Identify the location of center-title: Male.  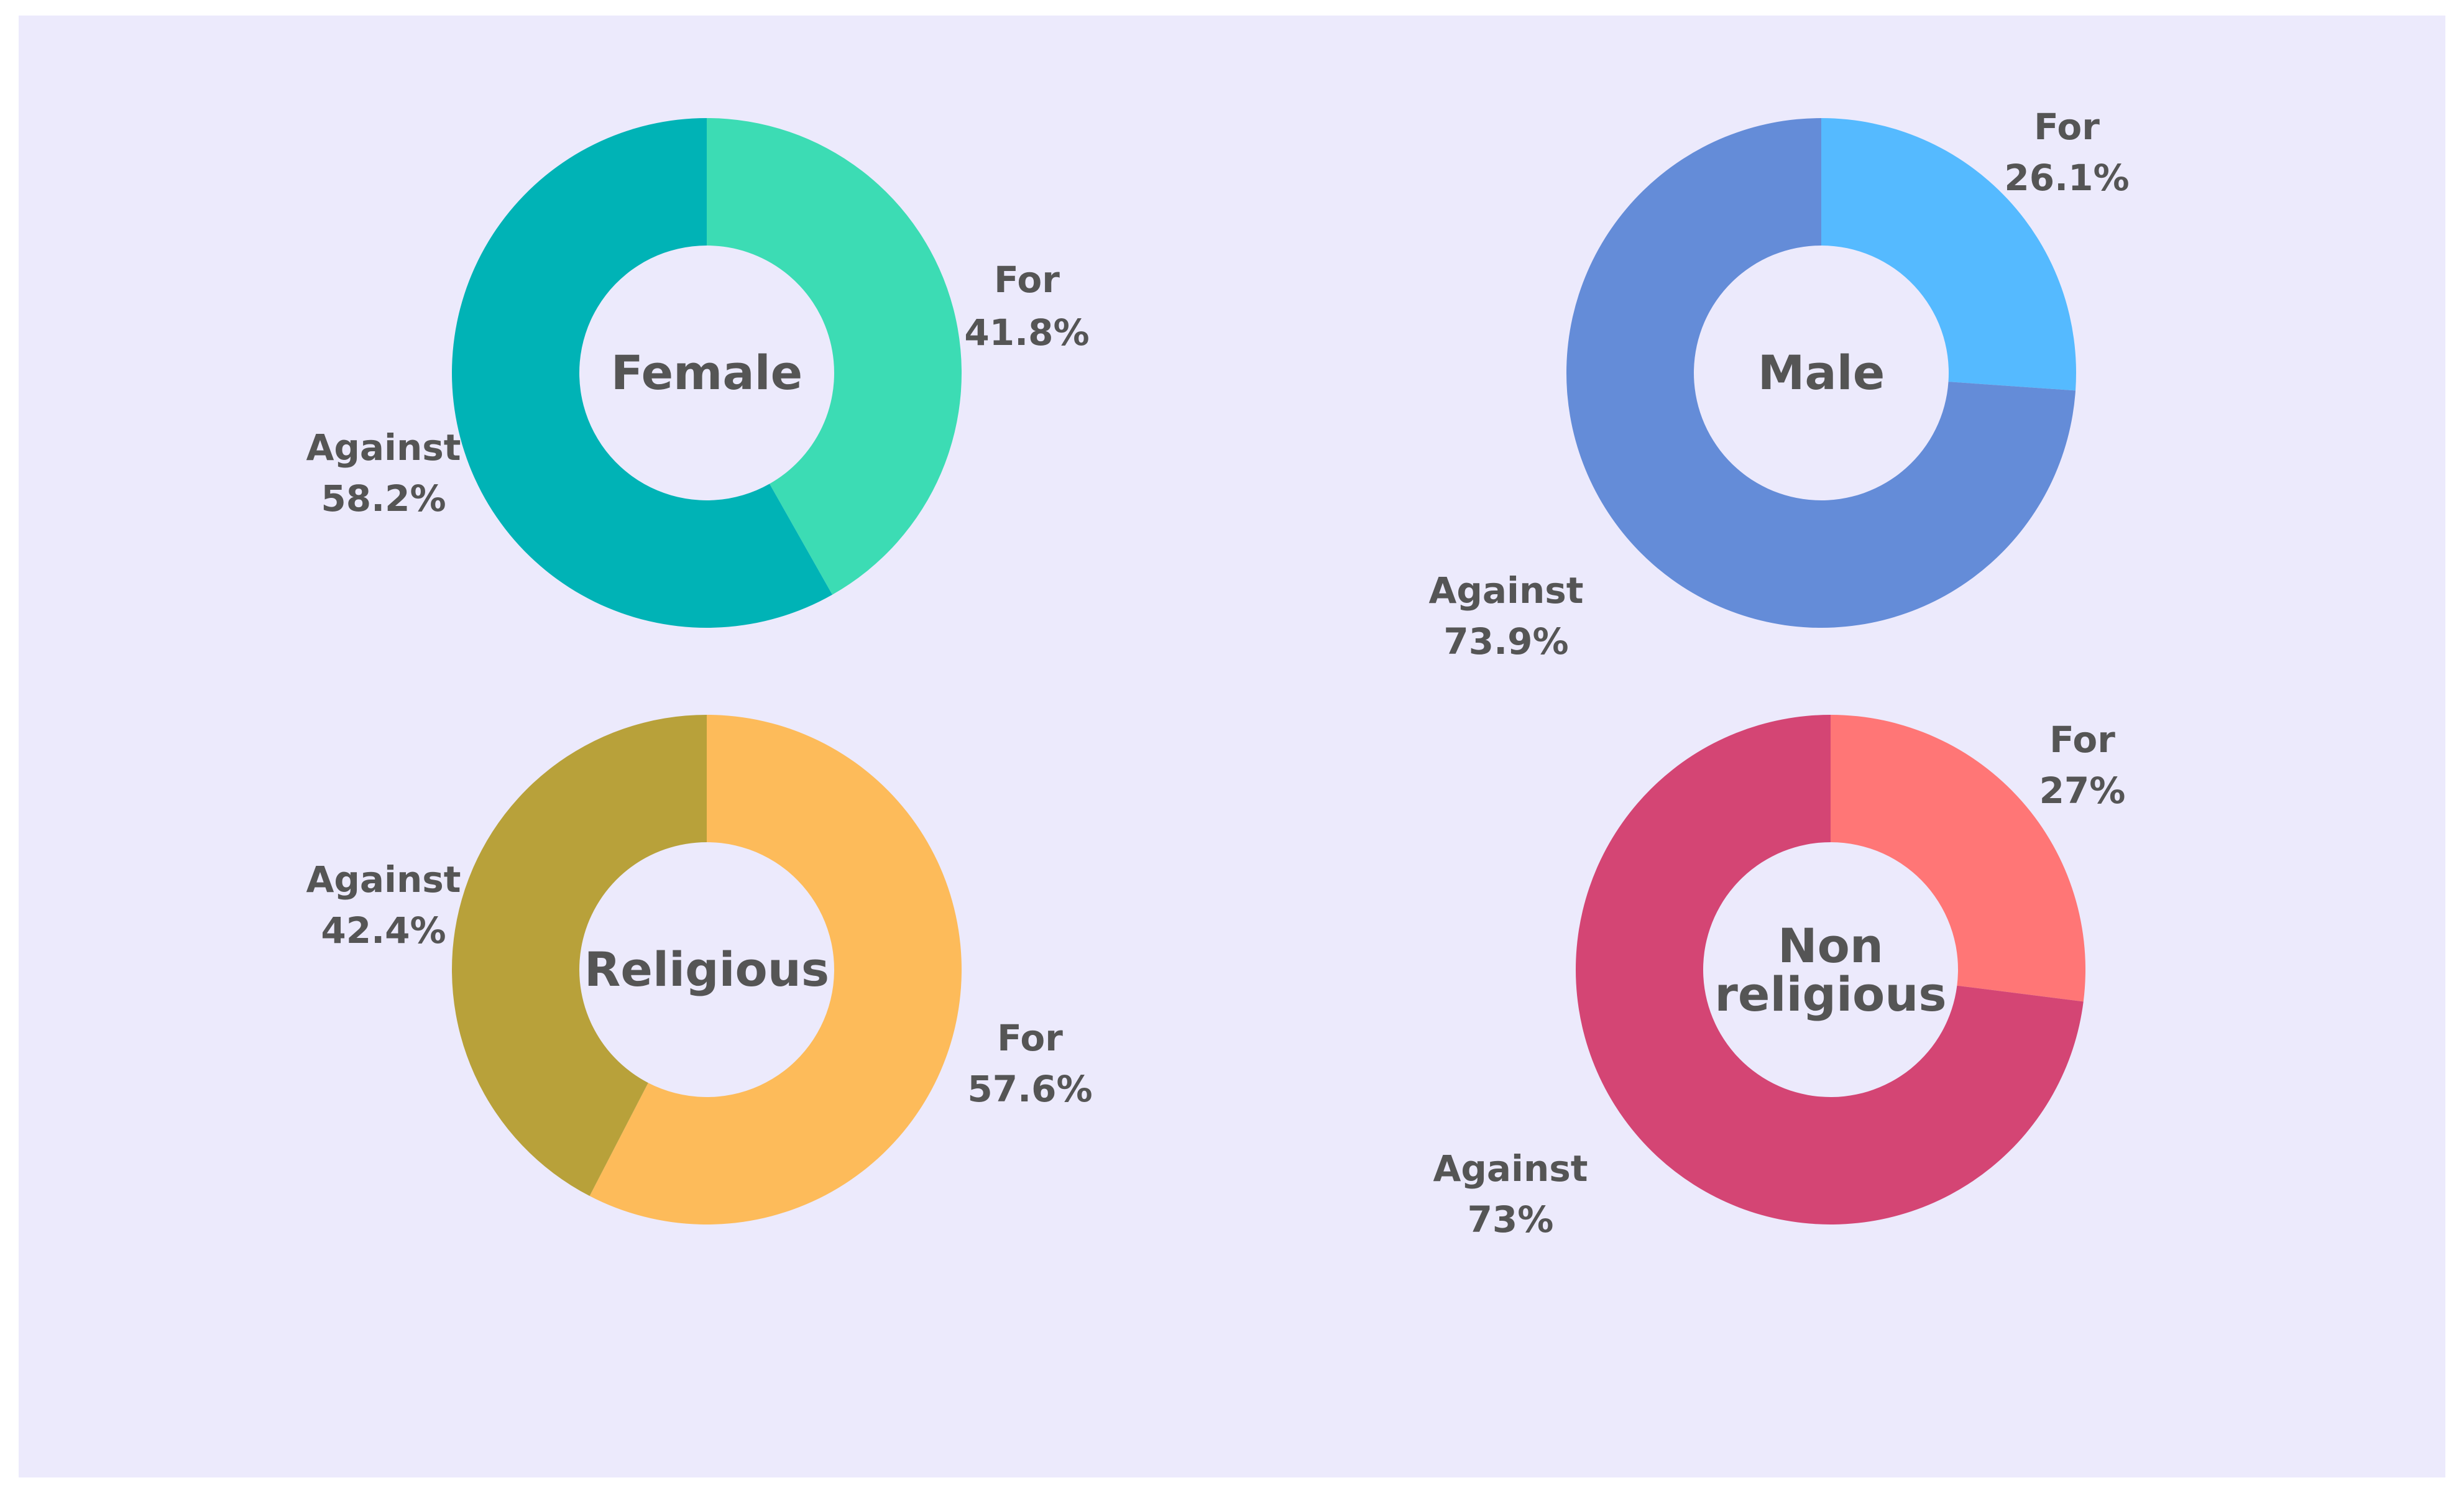
(1821, 372).